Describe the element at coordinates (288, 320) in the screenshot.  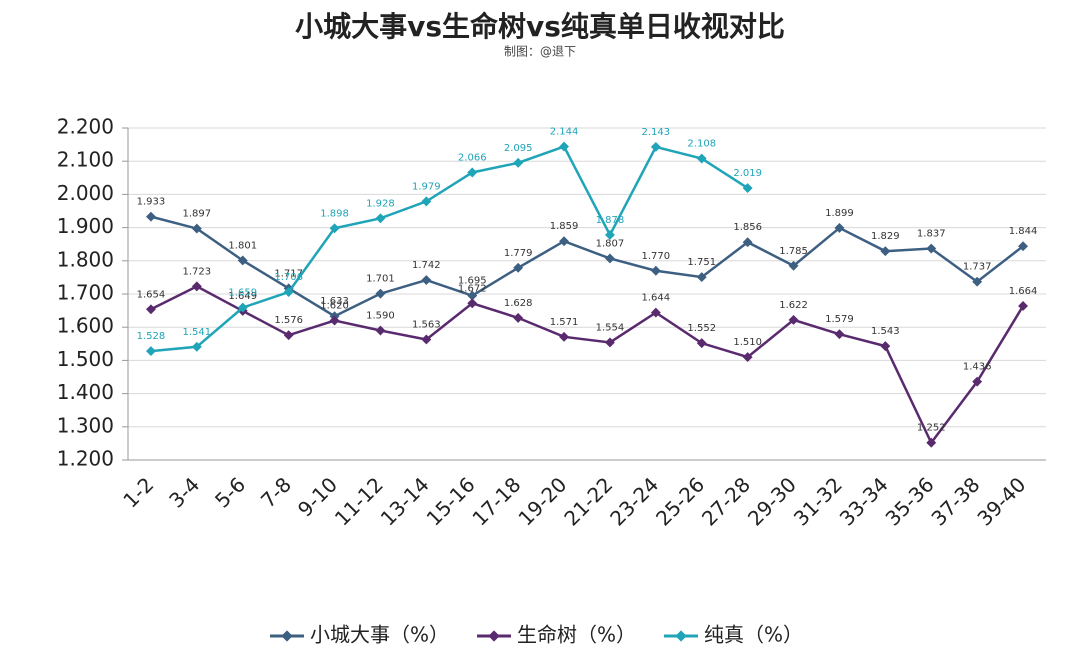
I see `data-label: 1.576` at that location.